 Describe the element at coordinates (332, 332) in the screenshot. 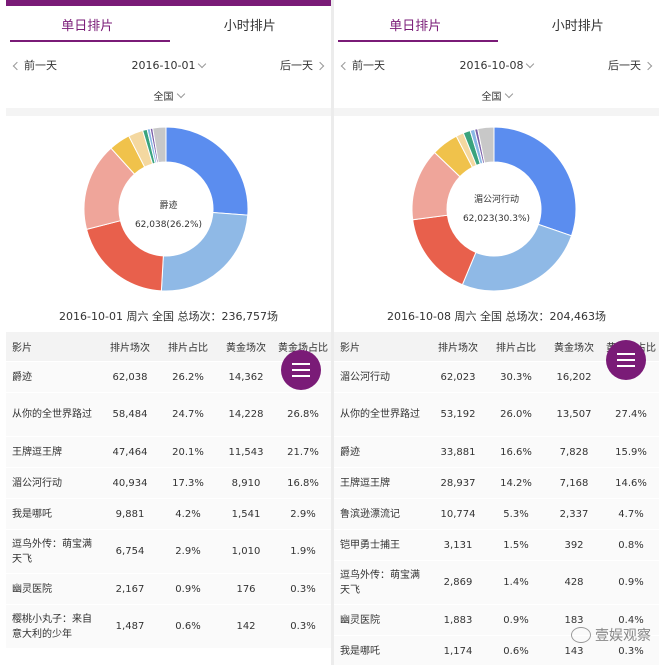

I see `panel-divider` at that location.